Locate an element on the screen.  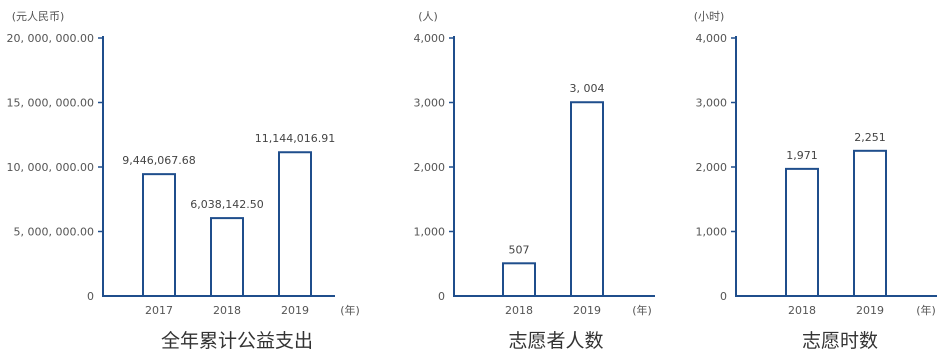
chart-3-y-tick-label: 2,000 is located at coordinates (712, 167).